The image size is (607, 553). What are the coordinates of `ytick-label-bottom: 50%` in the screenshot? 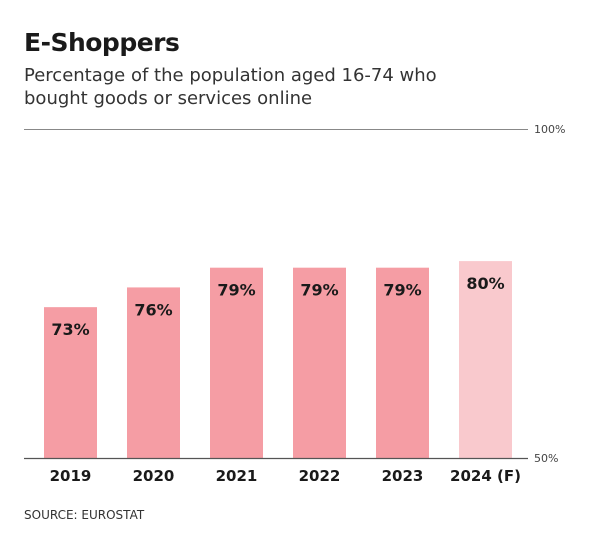 It's located at (546, 458).